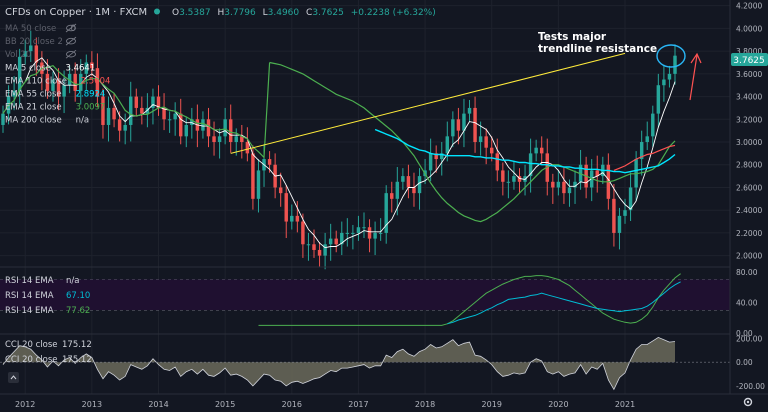 The width and height of the screenshot is (768, 412). Describe the element at coordinates (41, 28) in the screenshot. I see `legend-item-ma50: MA 50 close 0` at that location.